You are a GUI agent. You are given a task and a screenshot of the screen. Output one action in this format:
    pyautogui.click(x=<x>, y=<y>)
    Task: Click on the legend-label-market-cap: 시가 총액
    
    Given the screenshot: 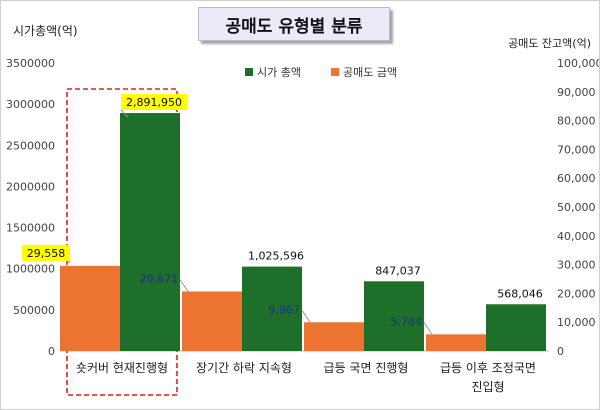 What is the action you would take?
    pyautogui.click(x=279, y=72)
    